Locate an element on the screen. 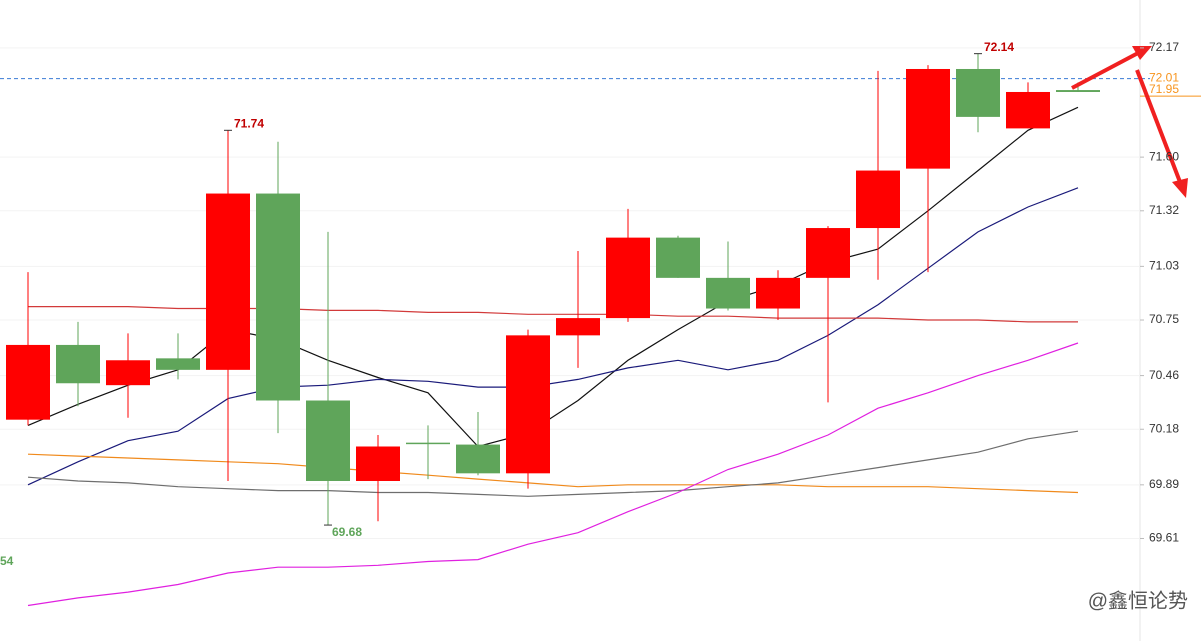 The image size is (1201, 641). annotation-arrows is located at coordinates (1129, 122).